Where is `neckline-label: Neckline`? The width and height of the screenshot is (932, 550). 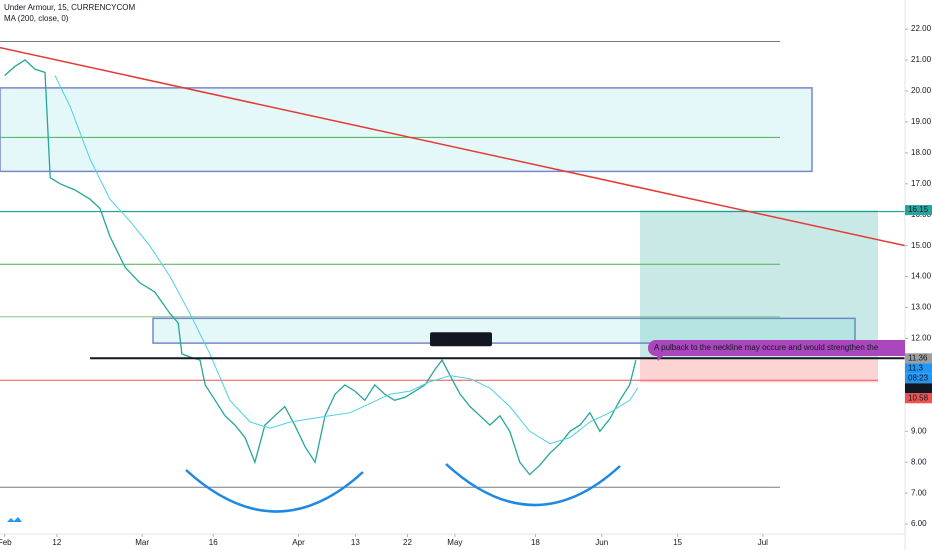
neckline-label: Neckline is located at coordinates (461, 338).